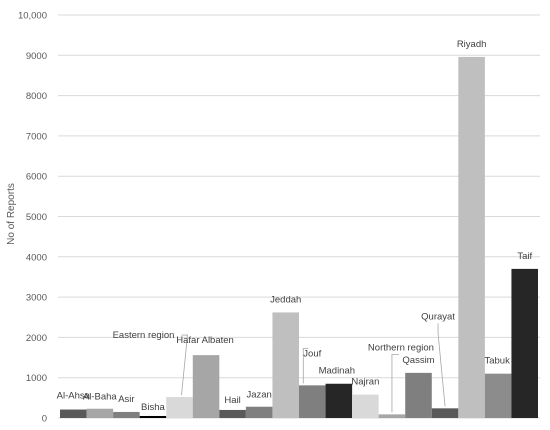 Image resolution: width=550 pixels, height=430 pixels. What do you see at coordinates (36, 177) in the screenshot?
I see `y-tick-label: 6000` at bounding box center [36, 177].